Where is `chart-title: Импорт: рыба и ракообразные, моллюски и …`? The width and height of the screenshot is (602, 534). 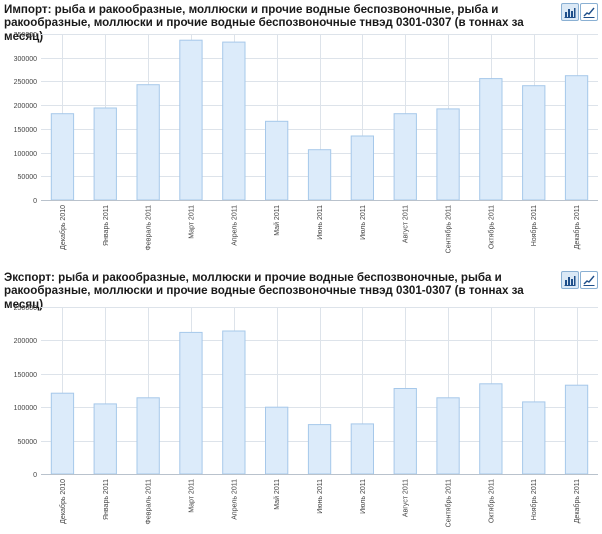
chart-title: Импорт: рыба и ракообразные, моллюски и … is located at coordinates (264, 23).